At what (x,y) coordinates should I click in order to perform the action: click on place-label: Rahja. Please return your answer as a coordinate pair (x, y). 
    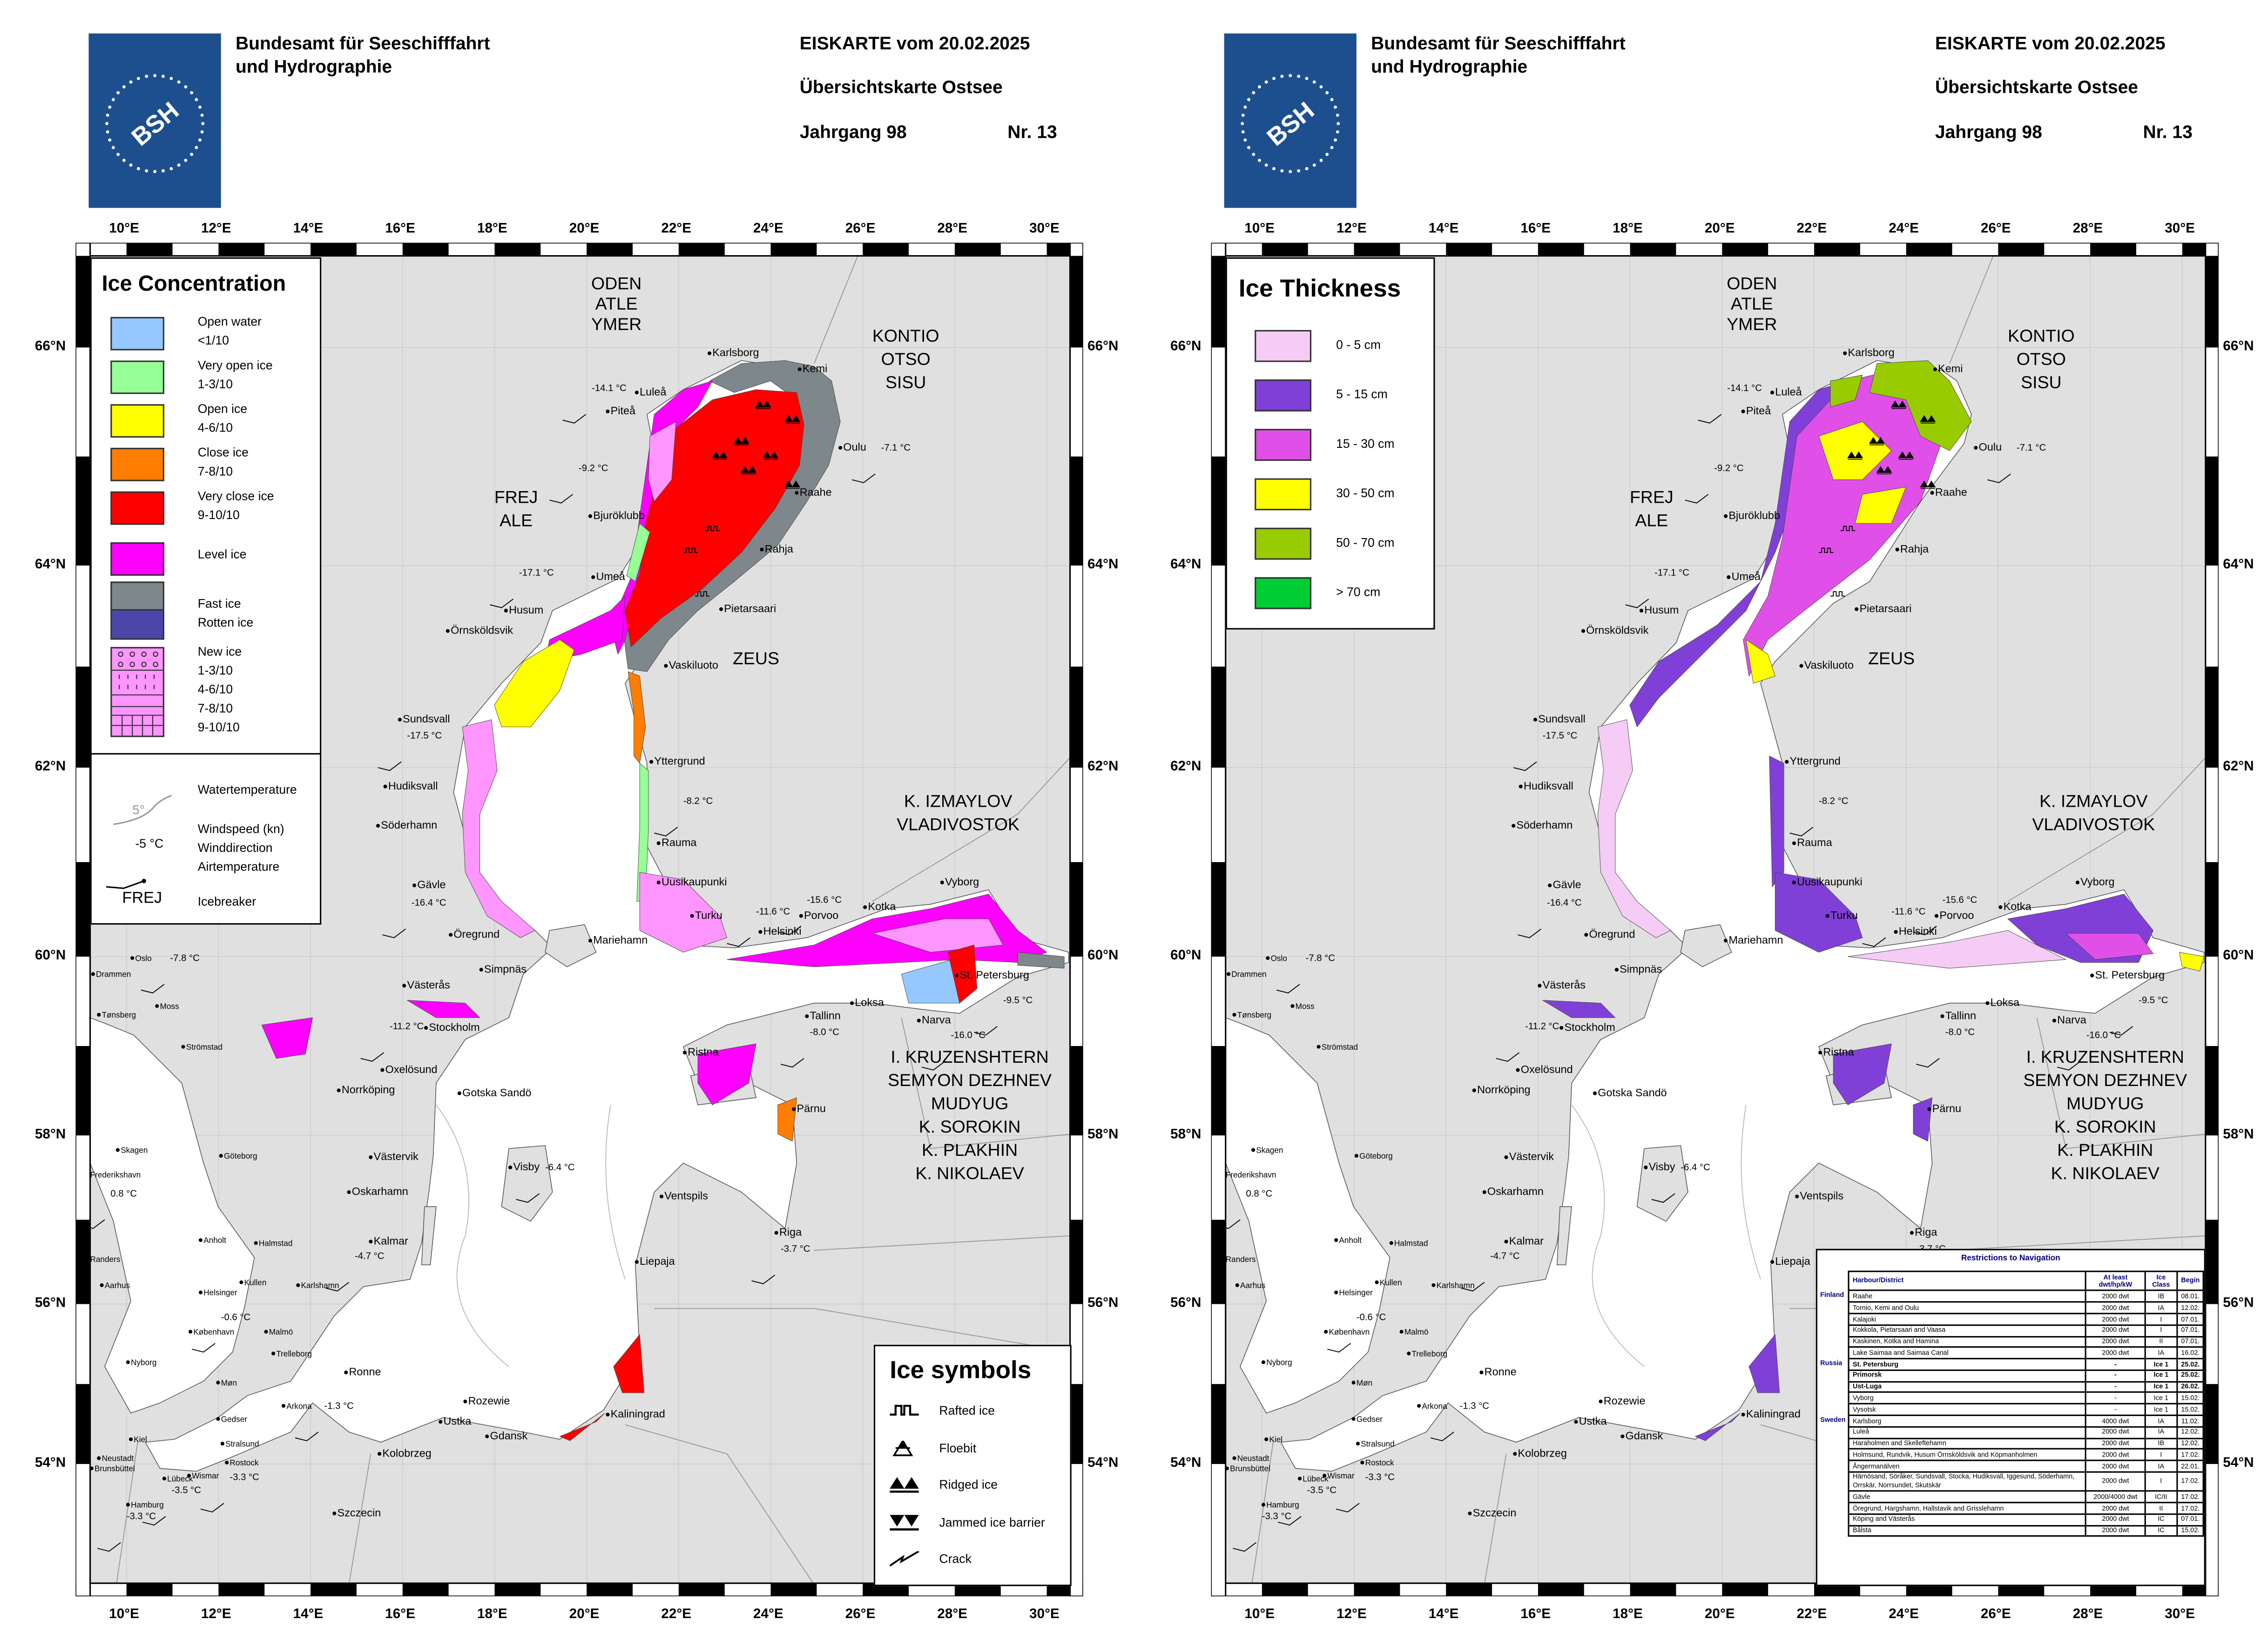
    Looking at the image, I should click on (1915, 549).